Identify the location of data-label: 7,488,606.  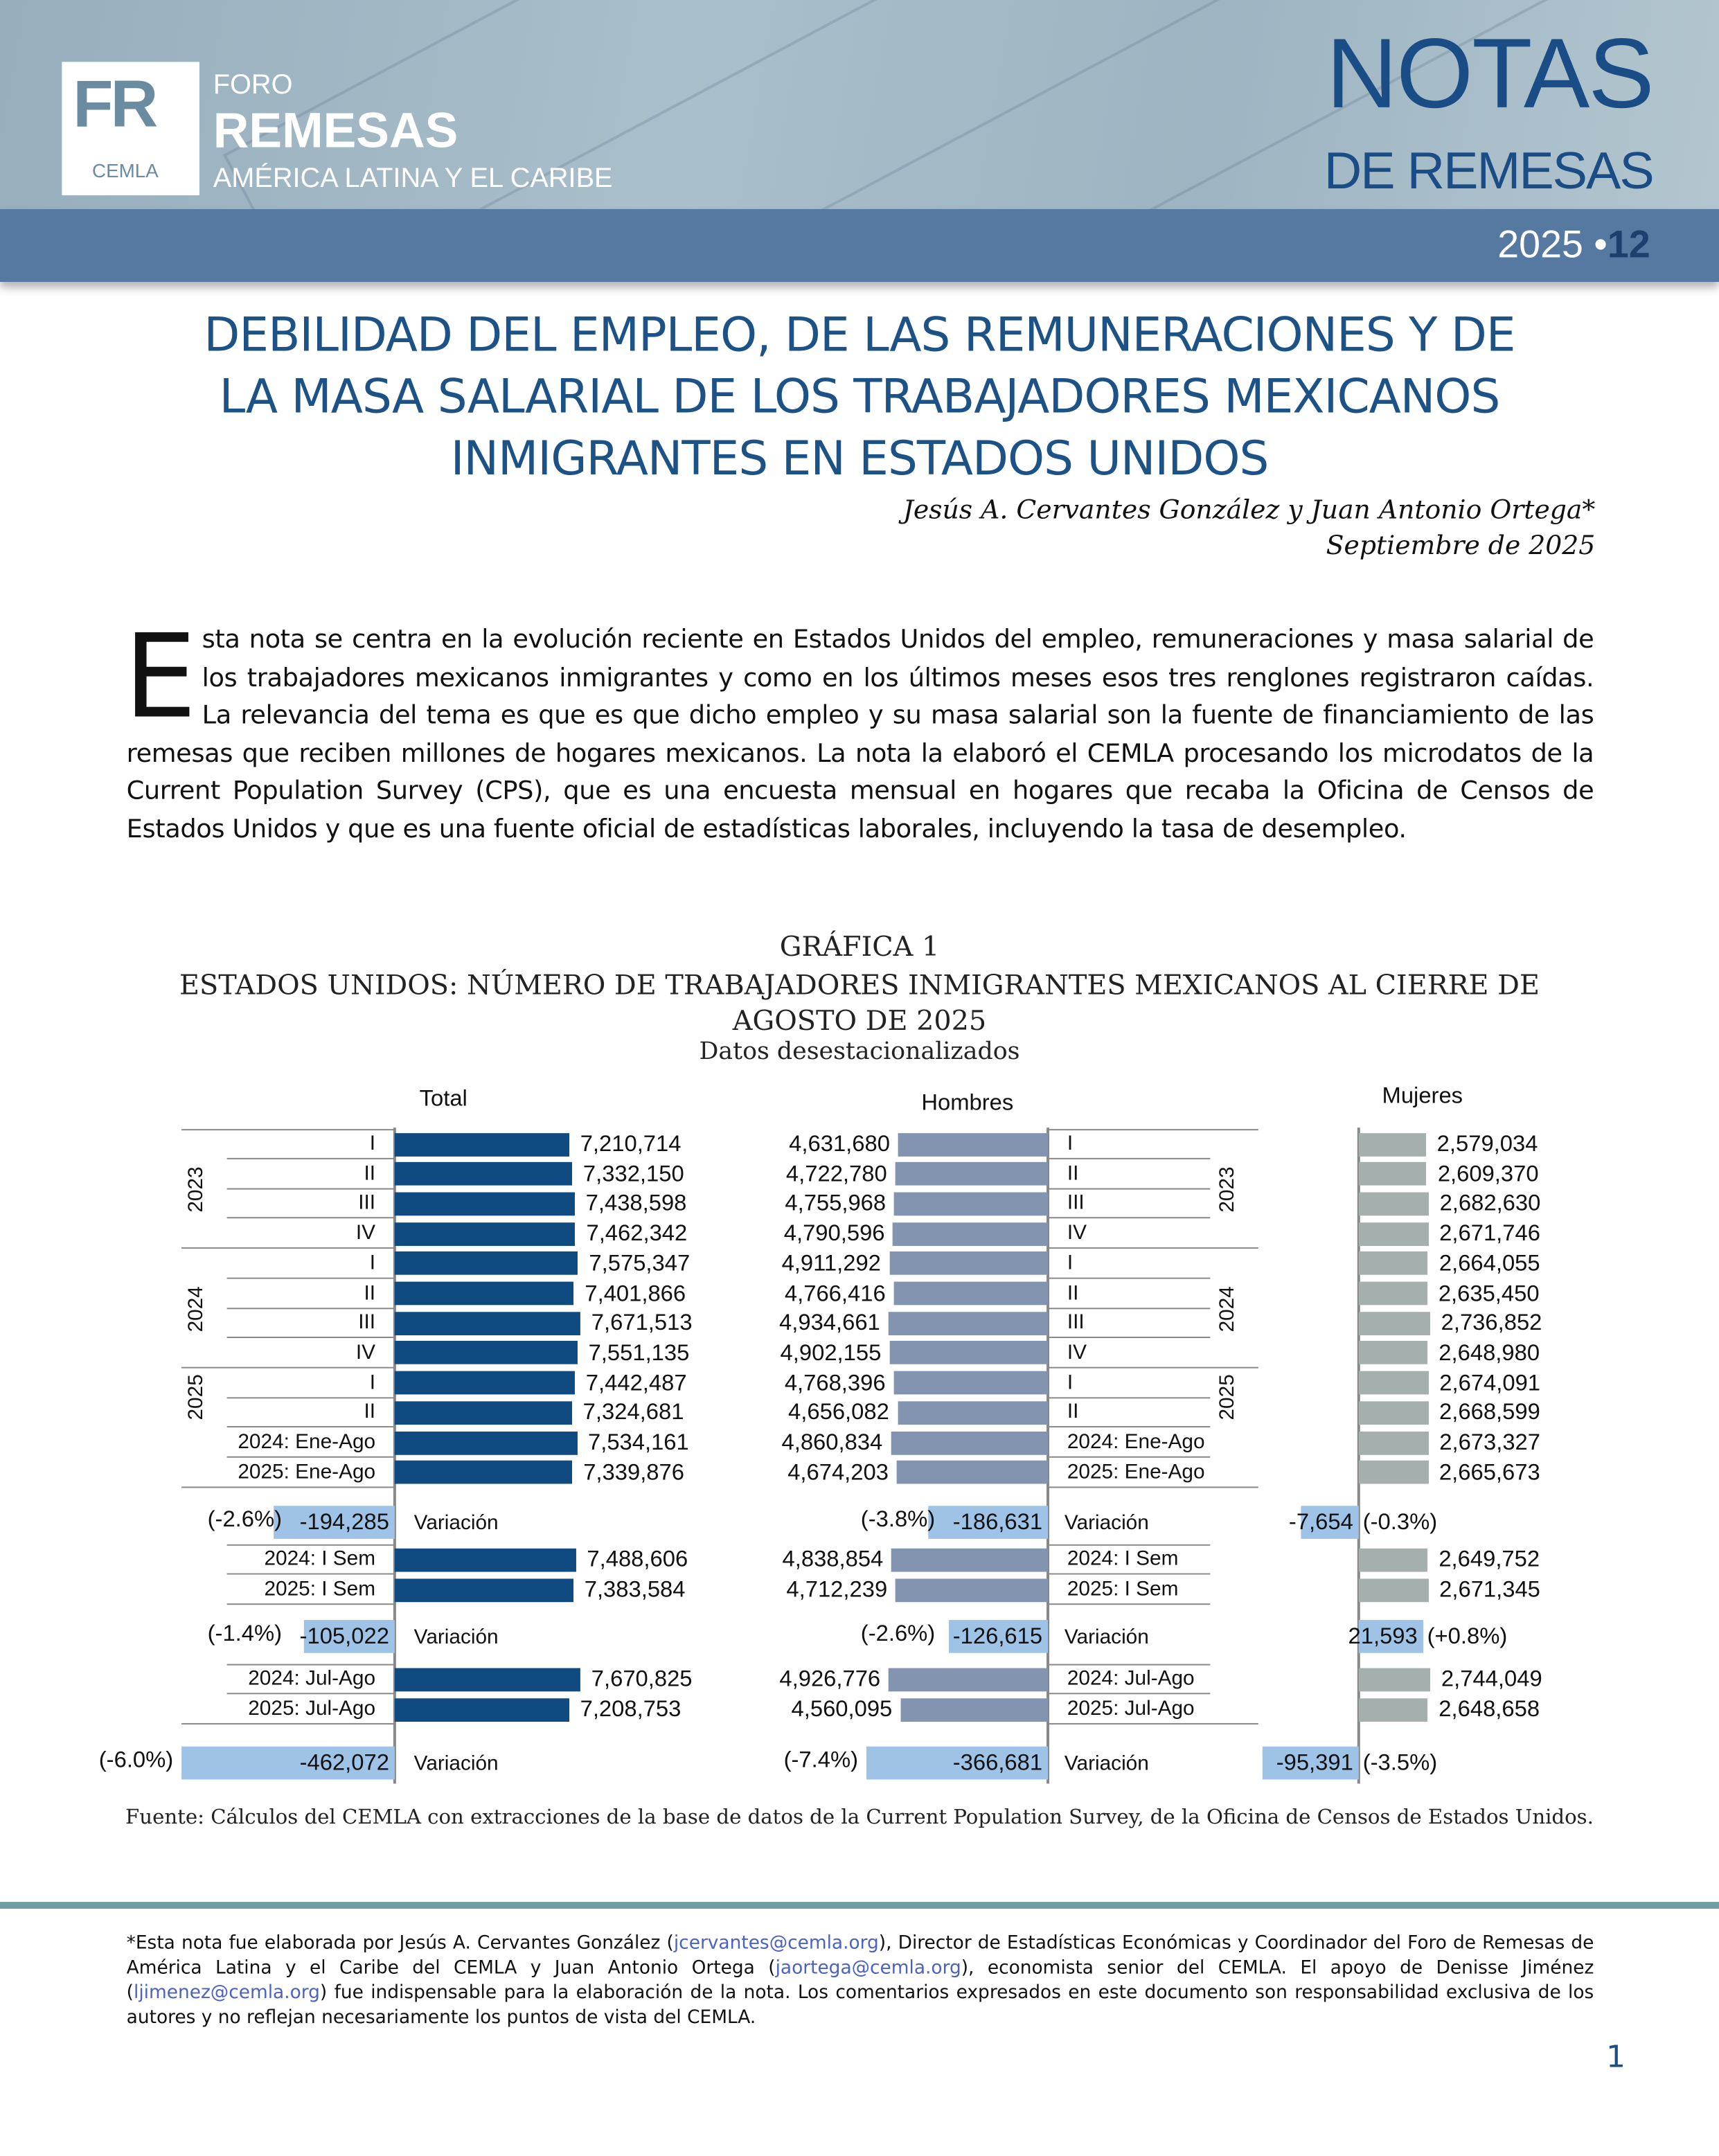
(637, 1560).